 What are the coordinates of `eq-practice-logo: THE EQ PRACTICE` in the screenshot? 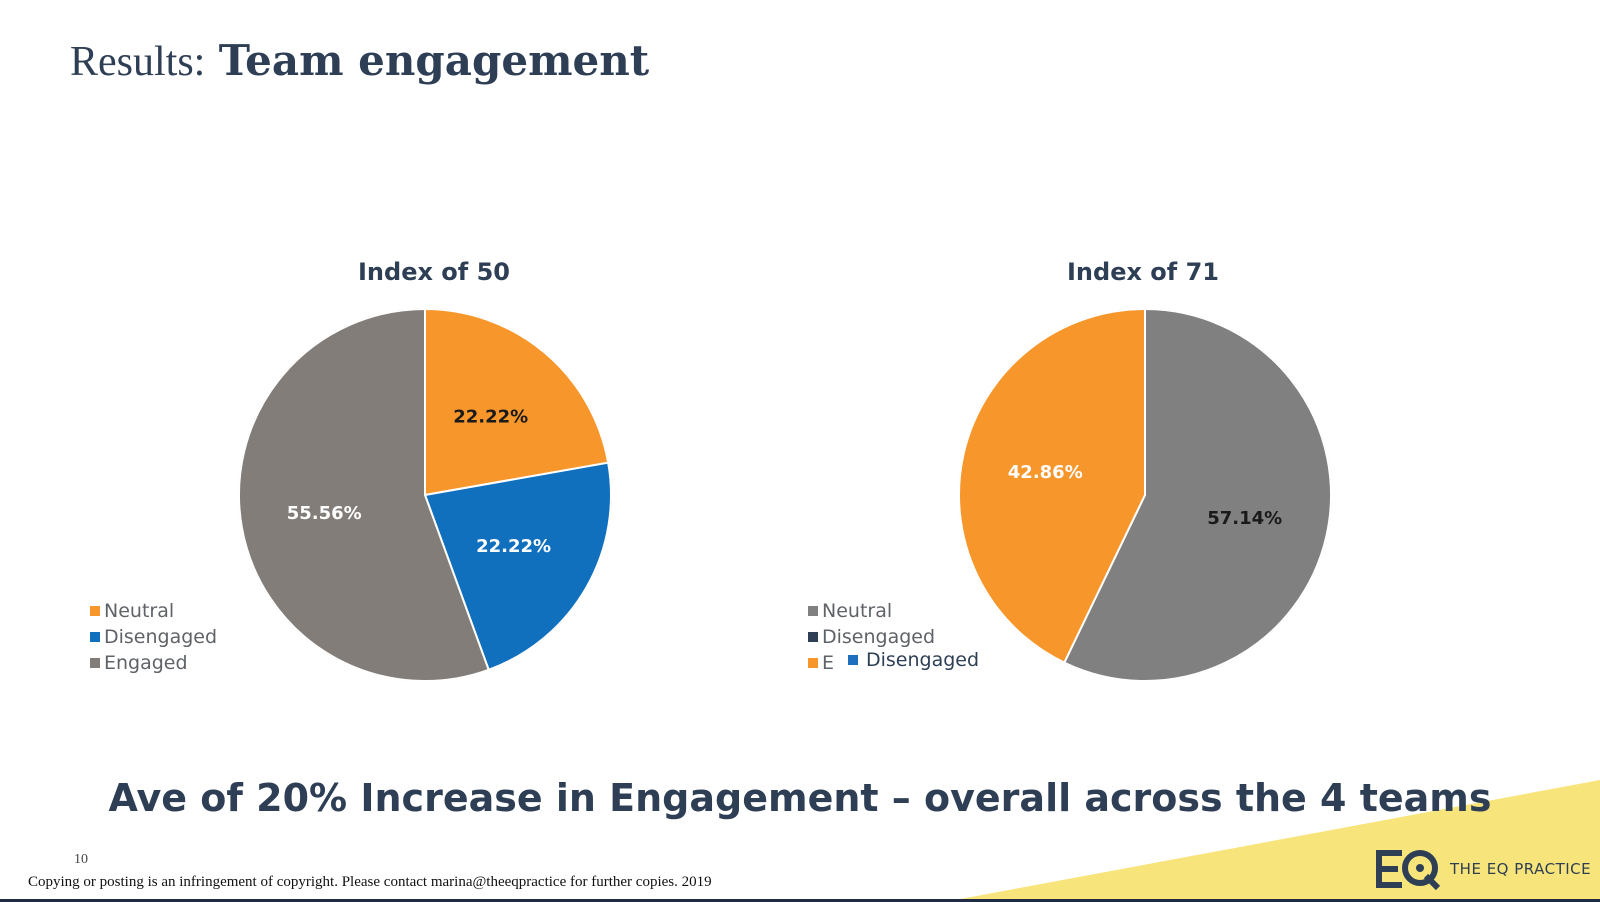 It's located at (1481, 869).